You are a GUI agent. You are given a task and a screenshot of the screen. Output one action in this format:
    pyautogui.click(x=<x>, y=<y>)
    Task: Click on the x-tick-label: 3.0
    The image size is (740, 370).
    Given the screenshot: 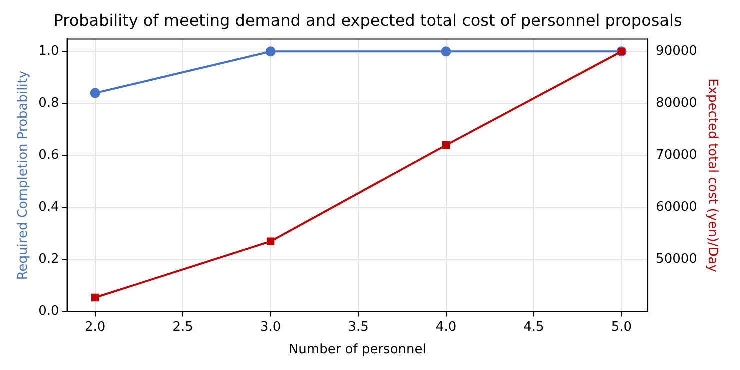 What is the action you would take?
    pyautogui.click(x=271, y=327)
    